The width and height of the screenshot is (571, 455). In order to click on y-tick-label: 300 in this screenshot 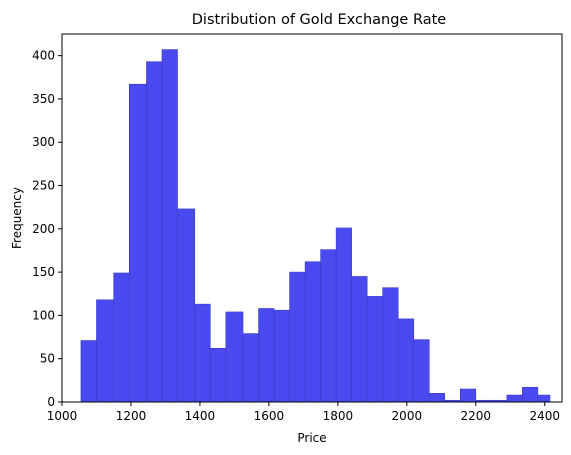, I will do `click(43, 142)`.